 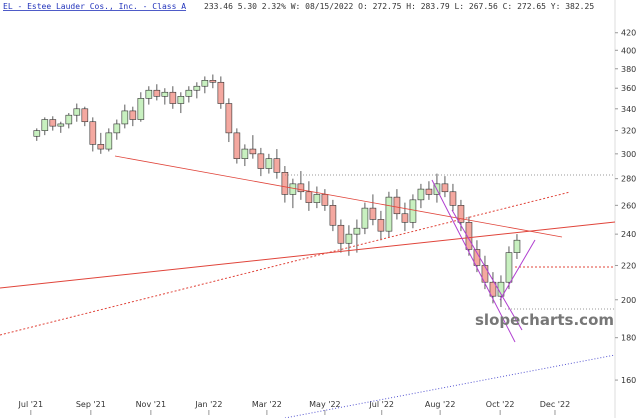 I want to click on y-tick-label: 200, so click(x=628, y=300).